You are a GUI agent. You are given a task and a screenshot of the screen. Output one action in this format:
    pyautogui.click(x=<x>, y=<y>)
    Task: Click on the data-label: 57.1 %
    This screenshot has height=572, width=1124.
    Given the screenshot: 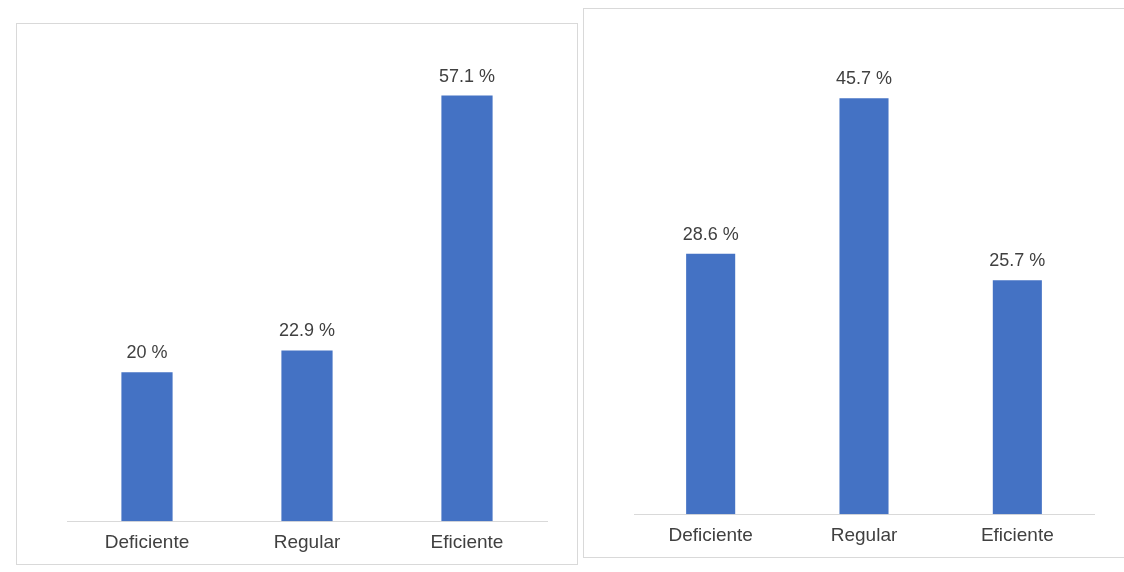 What is the action you would take?
    pyautogui.click(x=467, y=75)
    